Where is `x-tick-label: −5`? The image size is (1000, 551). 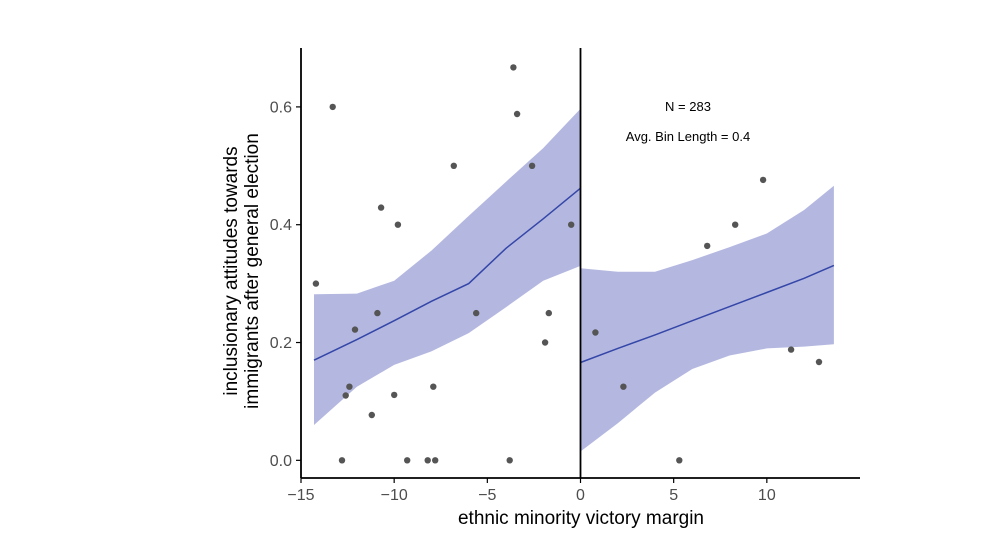 x-tick-label: −5 is located at coordinates (487, 495).